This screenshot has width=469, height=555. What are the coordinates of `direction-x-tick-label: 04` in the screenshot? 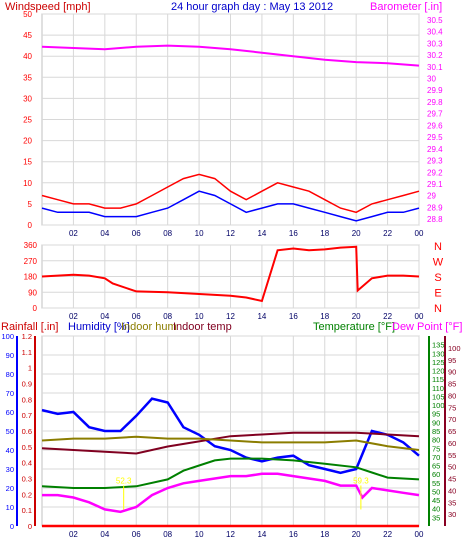 It's located at (104, 316).